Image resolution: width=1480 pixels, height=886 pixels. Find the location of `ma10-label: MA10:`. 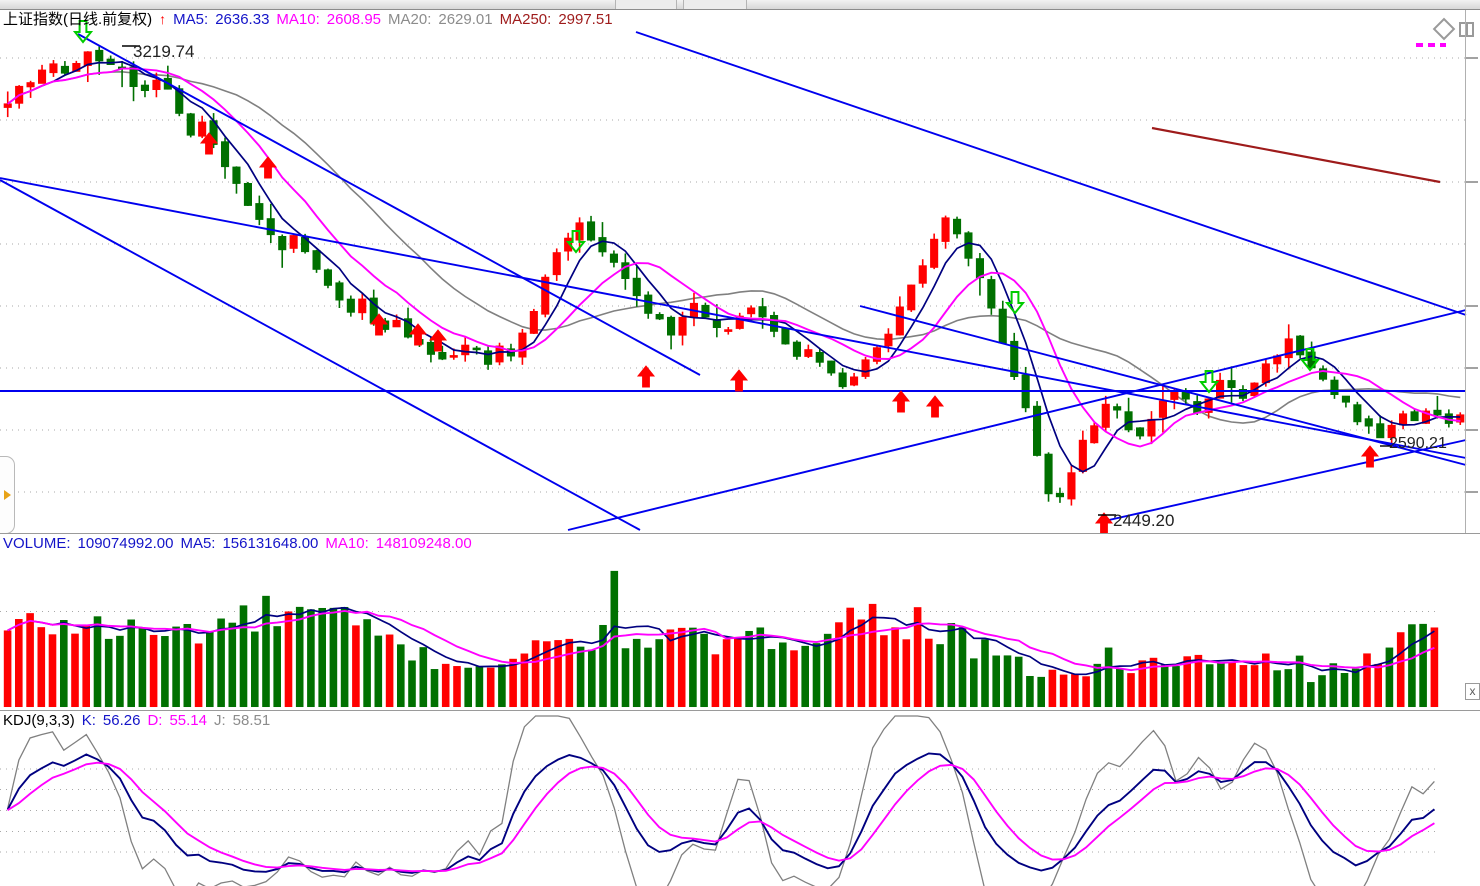

ma10-label: MA10: is located at coordinates (298, 19).